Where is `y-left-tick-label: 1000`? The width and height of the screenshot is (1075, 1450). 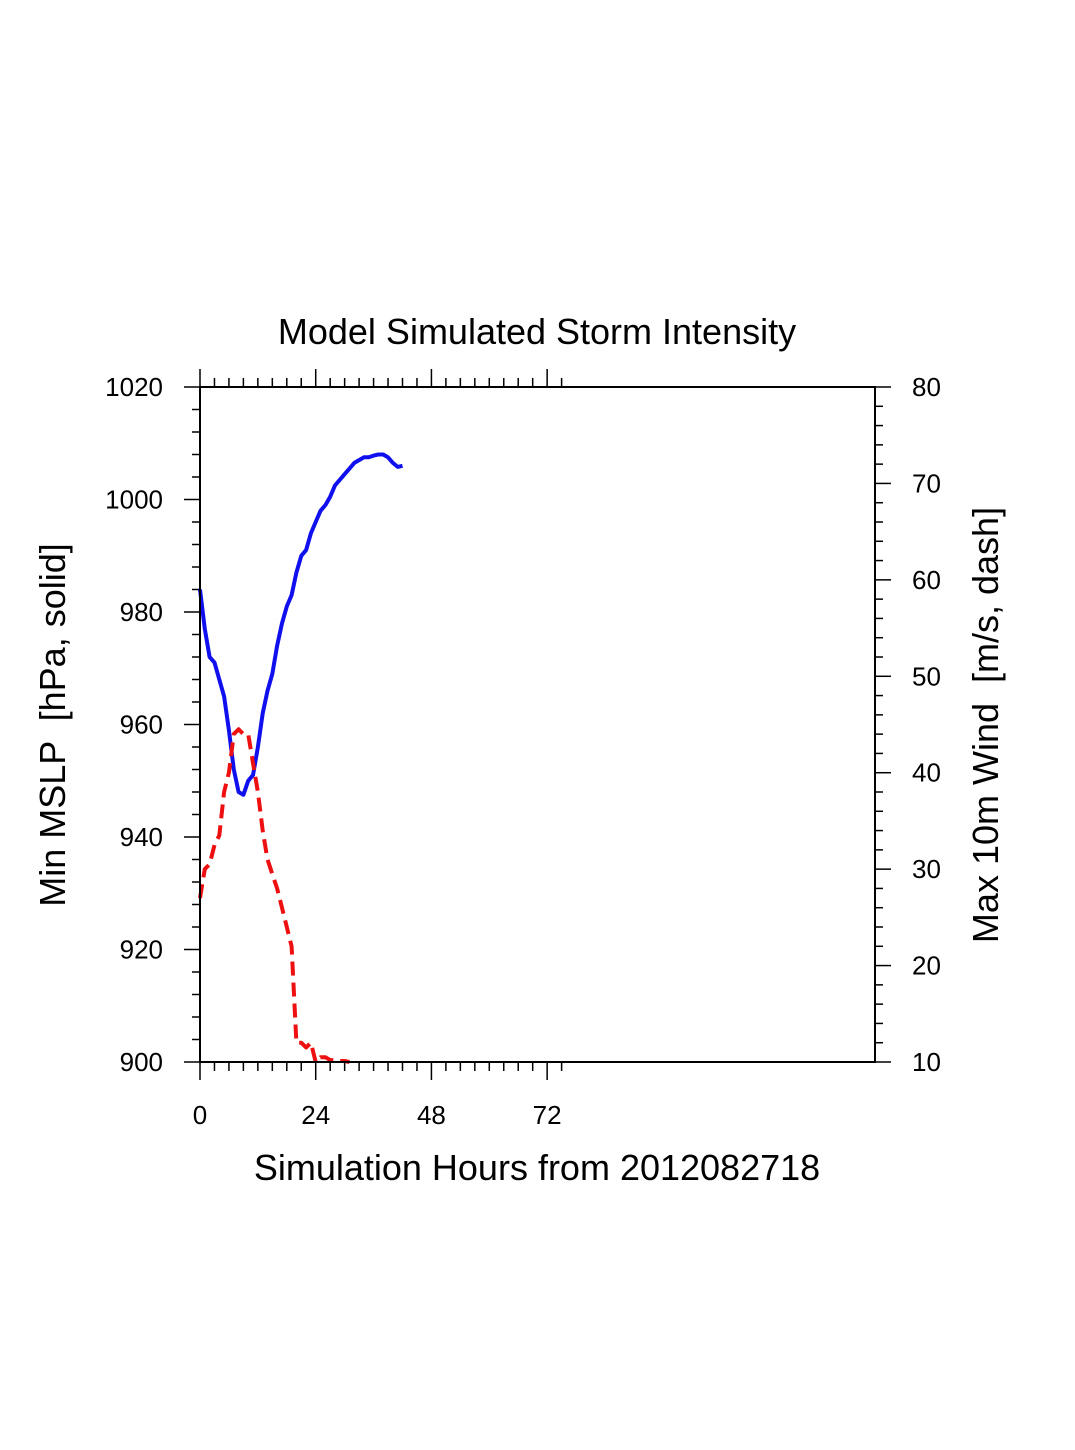
y-left-tick-label: 1000 is located at coordinates (134, 500).